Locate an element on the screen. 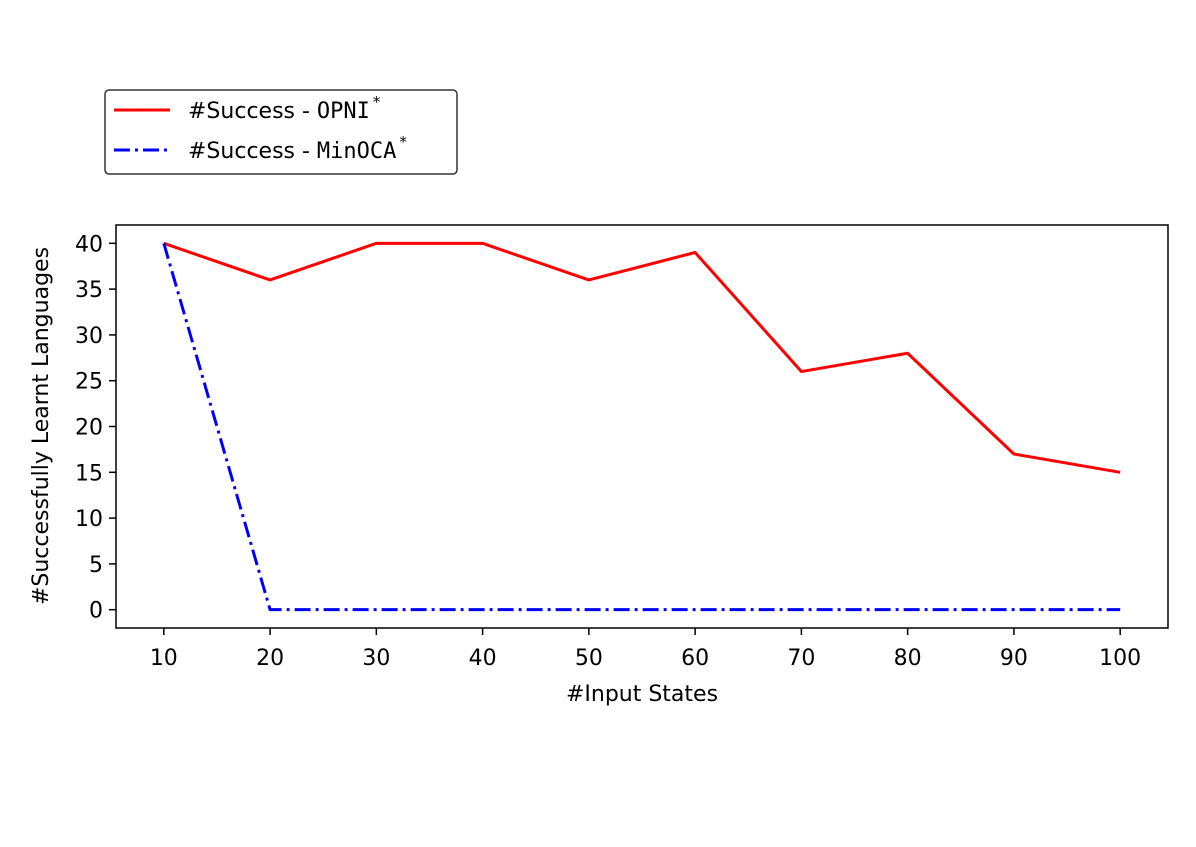 The width and height of the screenshot is (1196, 847). legend-sup-opni: * is located at coordinates (377, 102).